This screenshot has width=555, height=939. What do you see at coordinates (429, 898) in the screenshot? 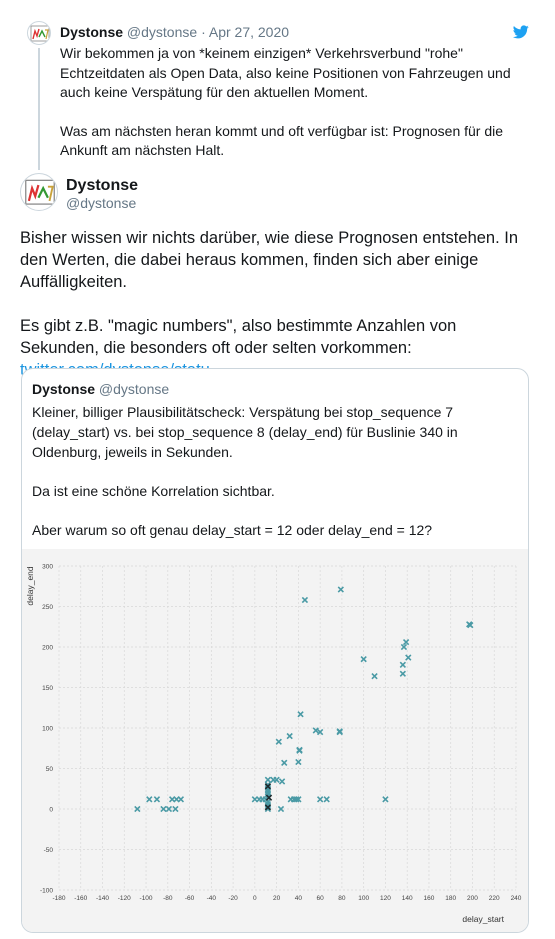
I see `x-tick-label: 160` at bounding box center [429, 898].